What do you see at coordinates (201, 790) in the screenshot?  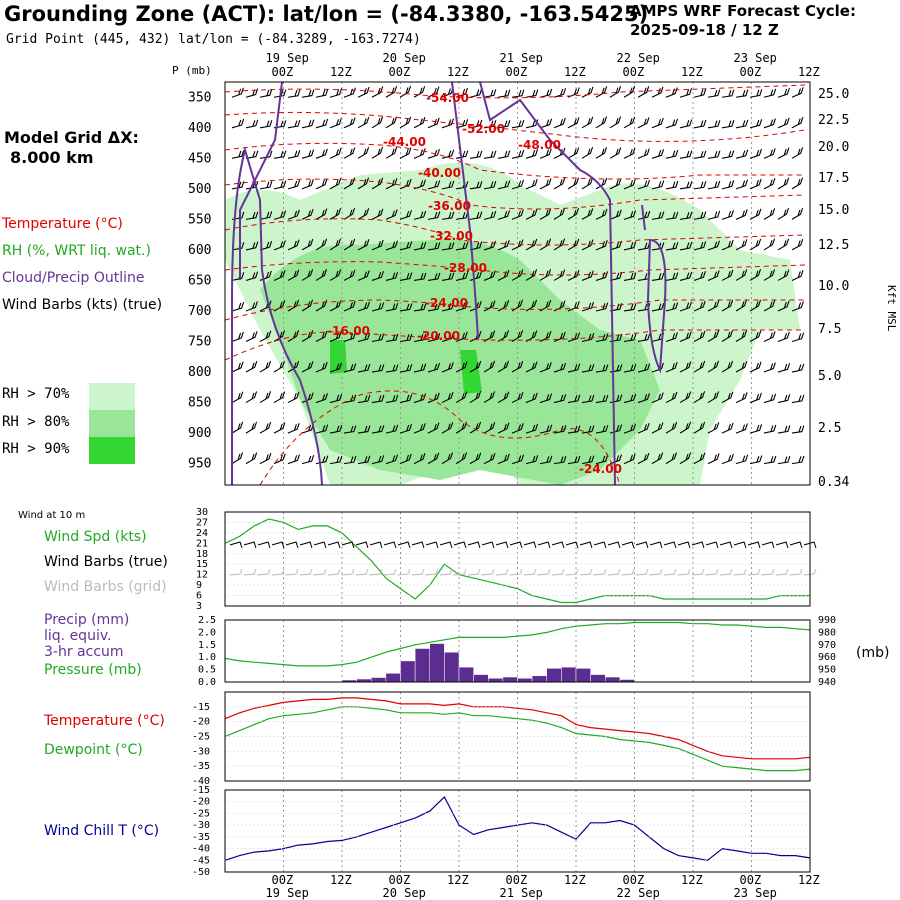 I see `windchill-ytick-label: -15` at bounding box center [201, 790].